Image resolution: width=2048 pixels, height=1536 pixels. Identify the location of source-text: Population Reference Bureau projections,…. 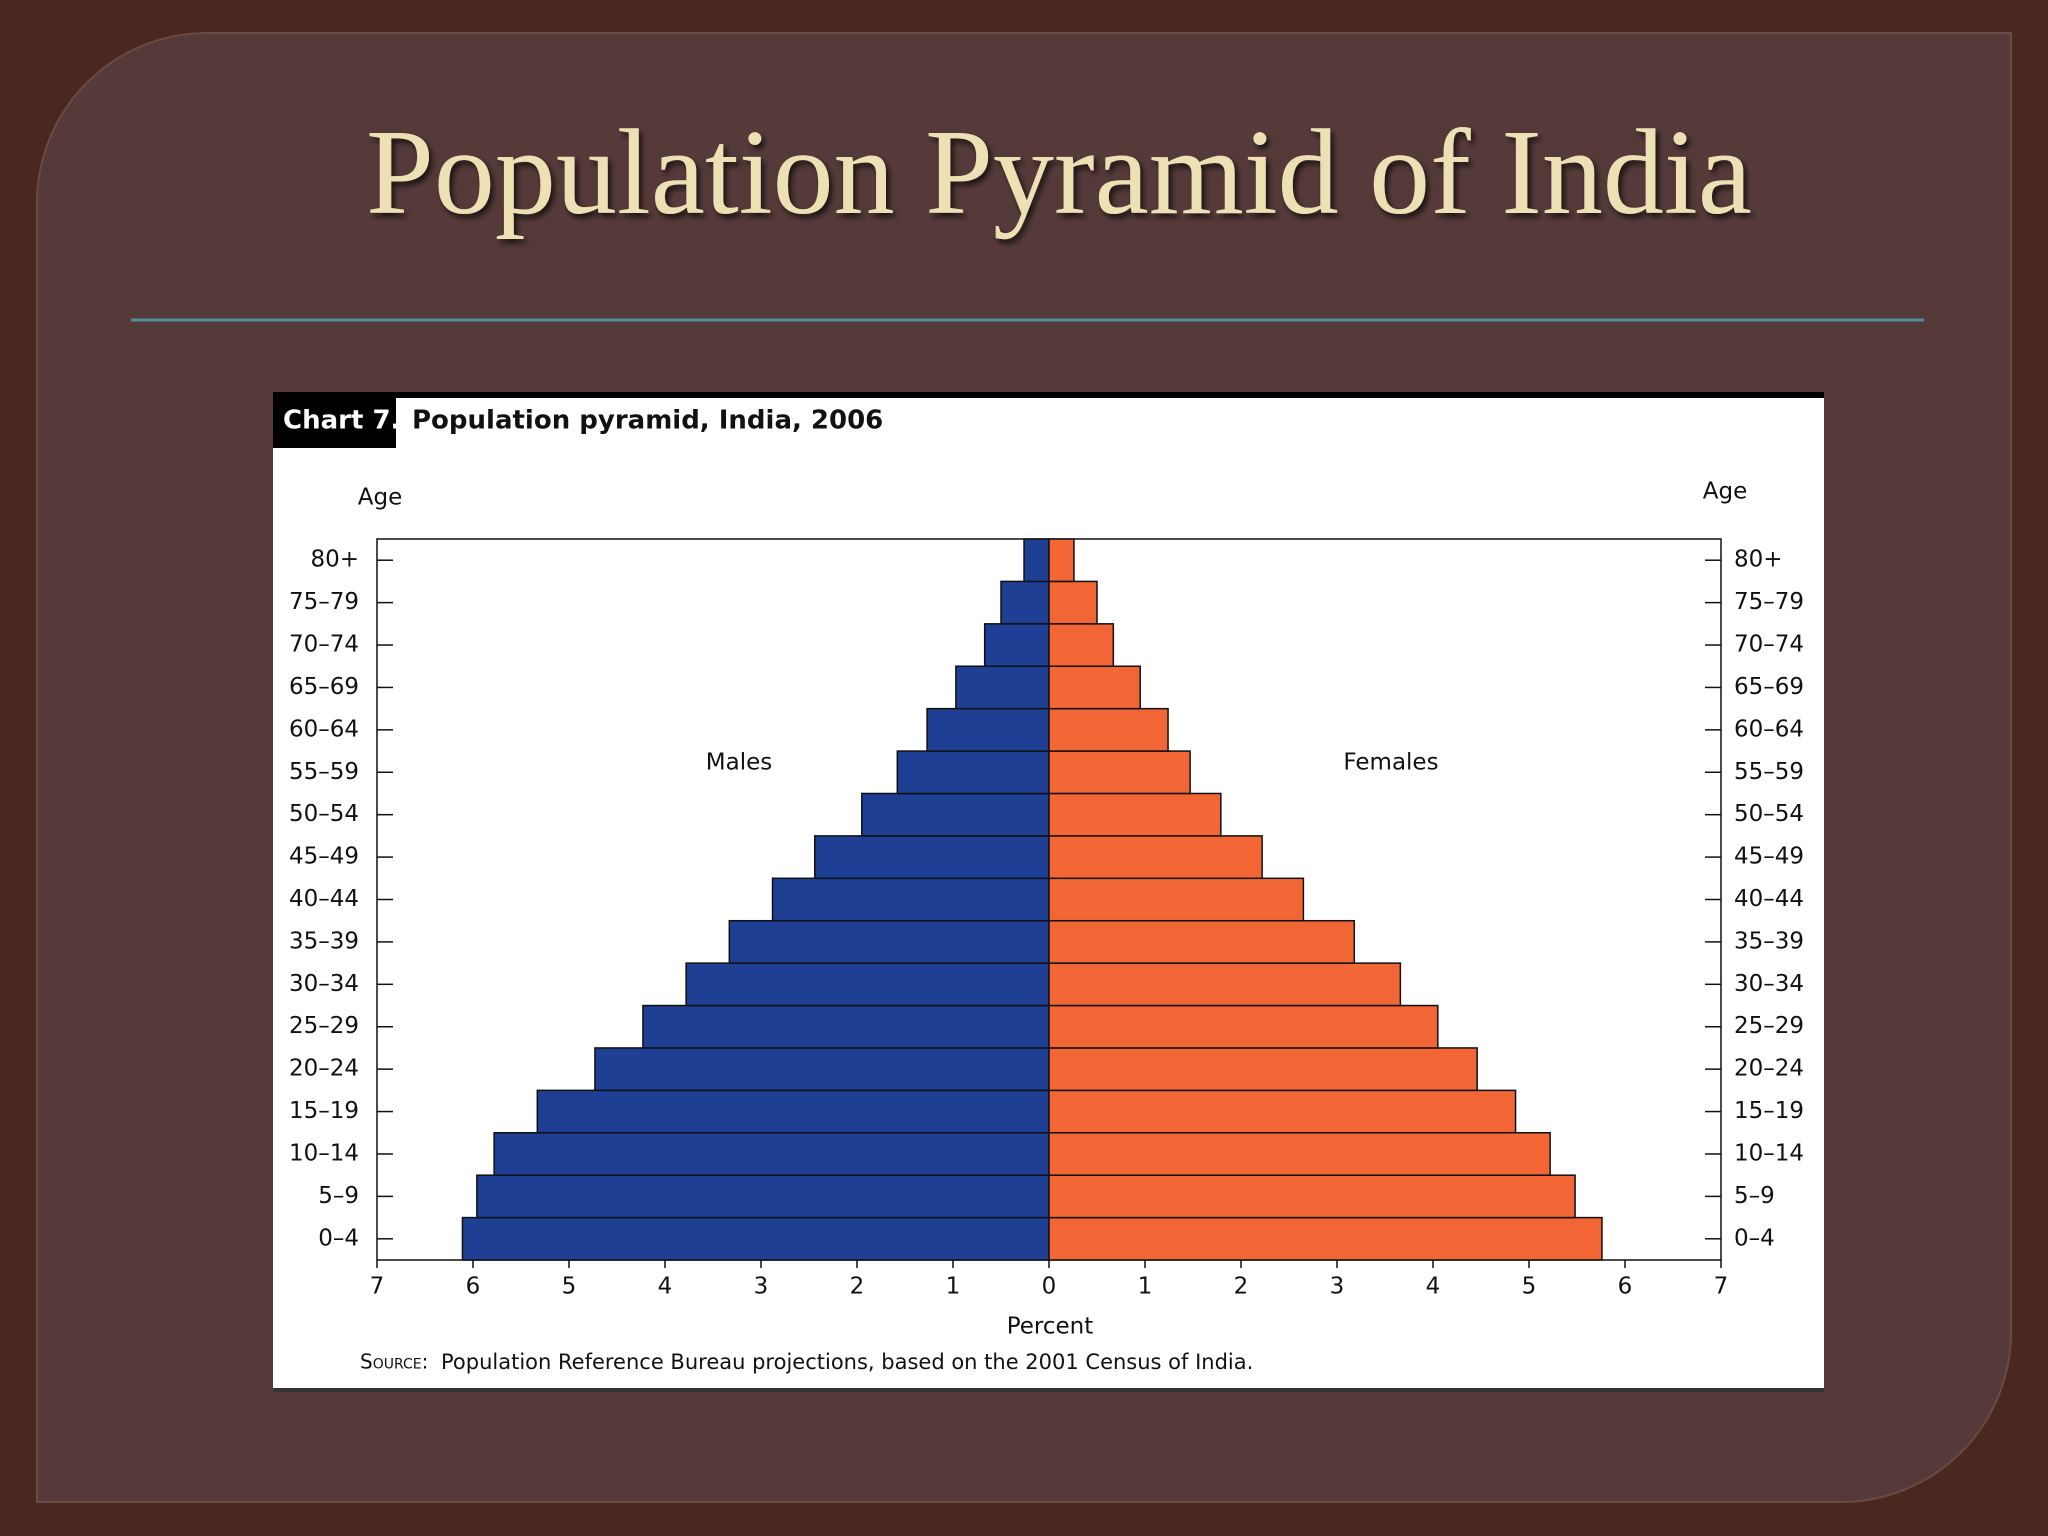
(847, 1362).